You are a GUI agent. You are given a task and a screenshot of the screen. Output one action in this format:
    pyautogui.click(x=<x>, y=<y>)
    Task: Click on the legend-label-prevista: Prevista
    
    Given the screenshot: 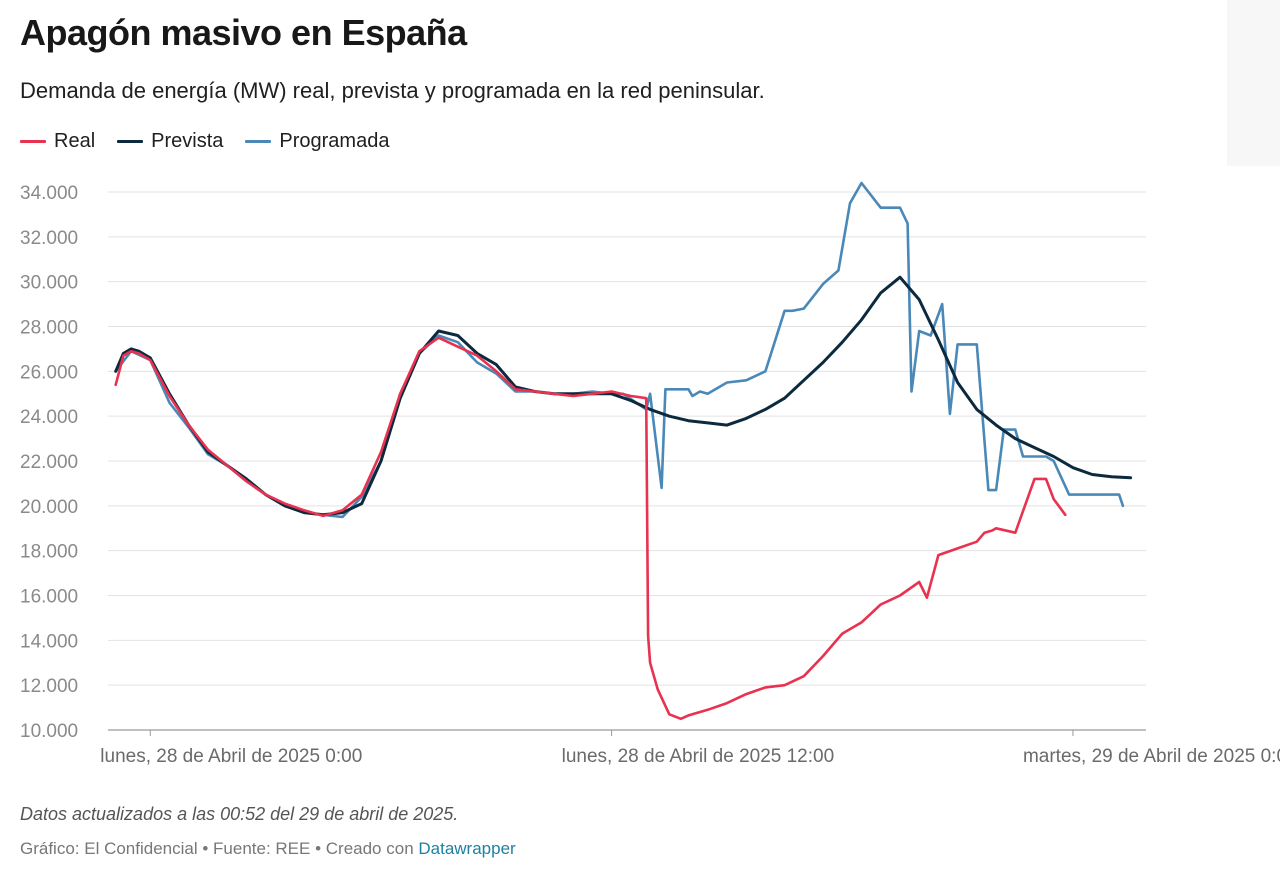 What is the action you would take?
    pyautogui.click(x=187, y=141)
    